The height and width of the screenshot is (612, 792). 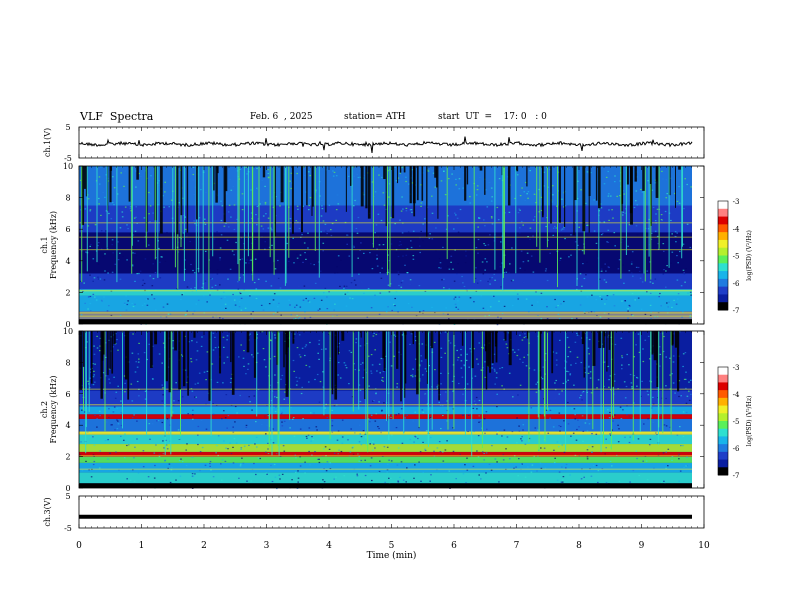 I want to click on colorbar-tick-label: -6, so click(x=736, y=284).